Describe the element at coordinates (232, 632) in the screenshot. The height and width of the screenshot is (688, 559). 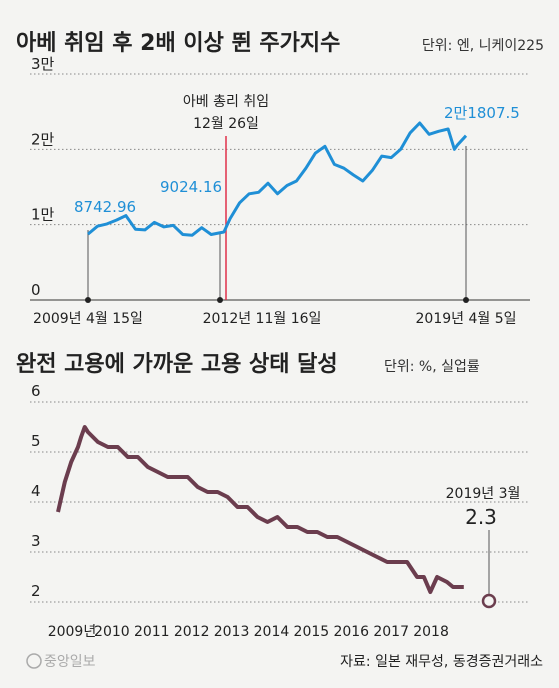
I see `chart2-x-tick-label: 2013` at that location.